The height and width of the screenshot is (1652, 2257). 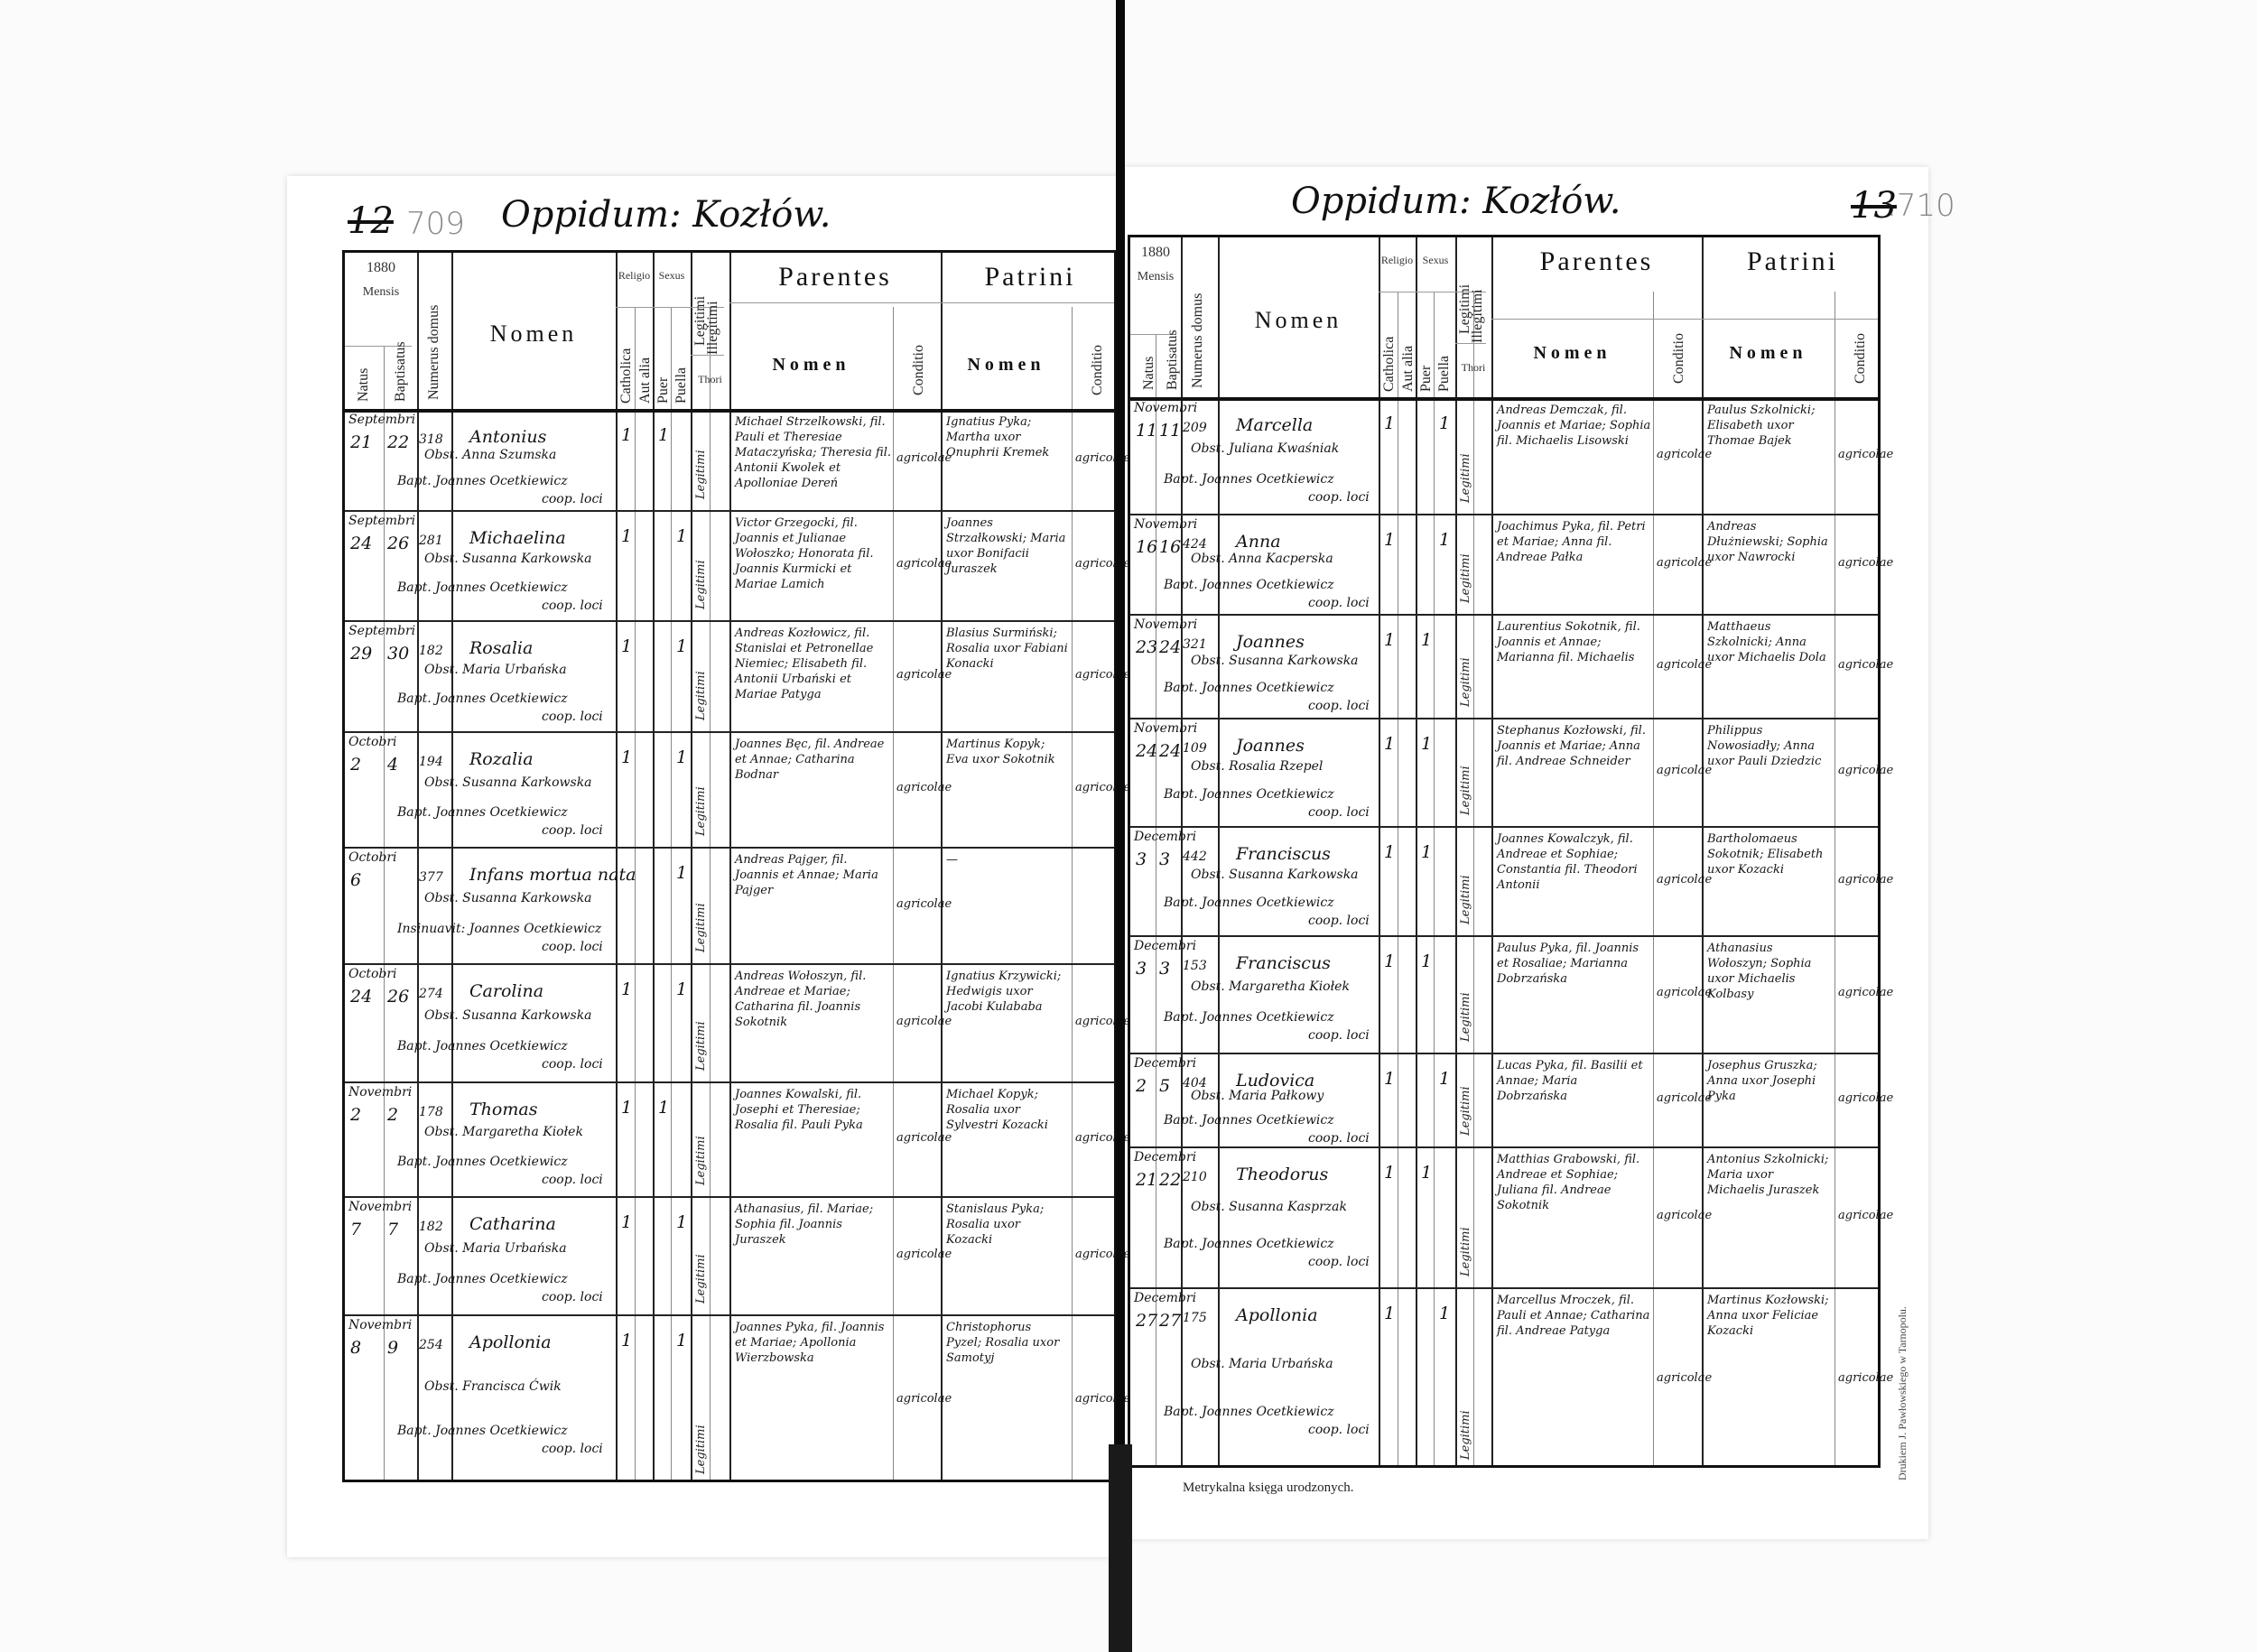 What do you see at coordinates (730, 411) in the screenshot?
I see `header-bottom-rule` at bounding box center [730, 411].